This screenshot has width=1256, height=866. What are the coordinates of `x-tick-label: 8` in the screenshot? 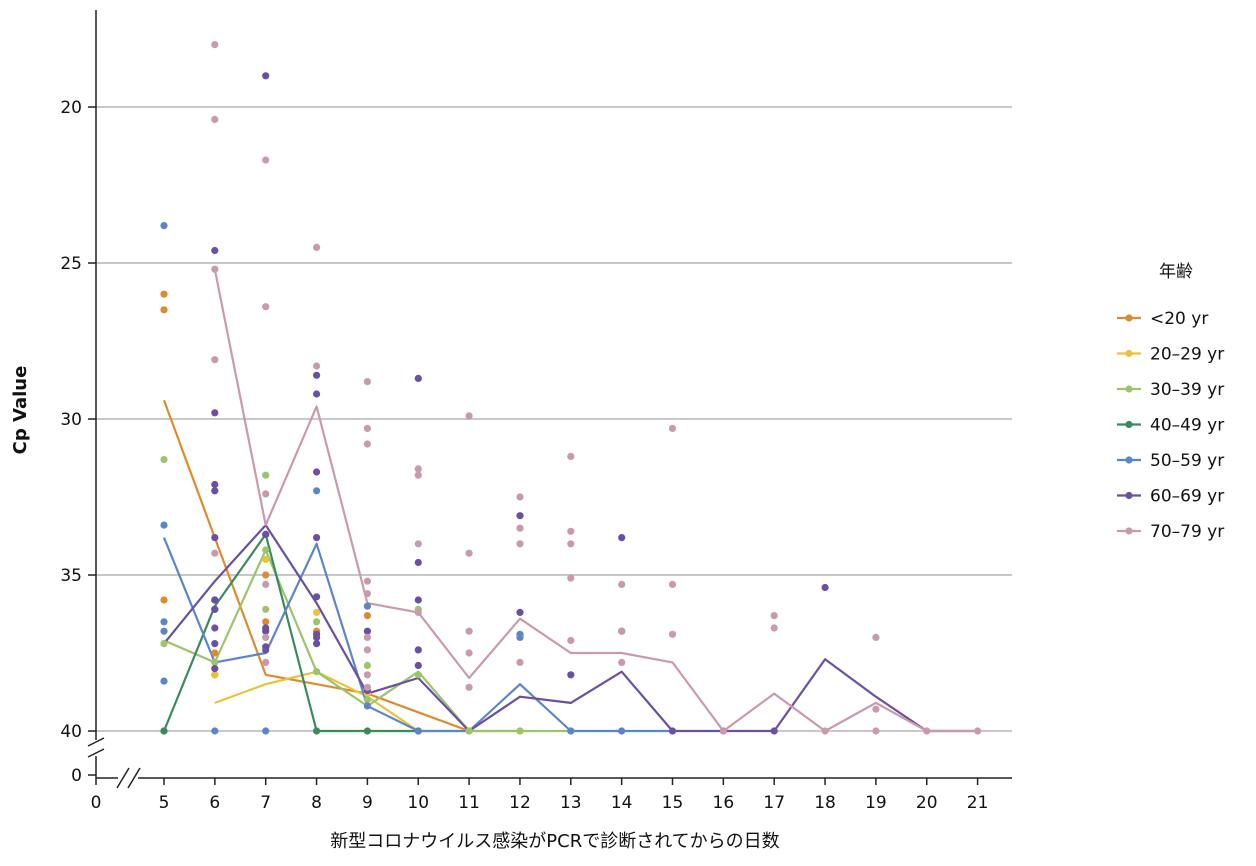 It's located at (316, 803).